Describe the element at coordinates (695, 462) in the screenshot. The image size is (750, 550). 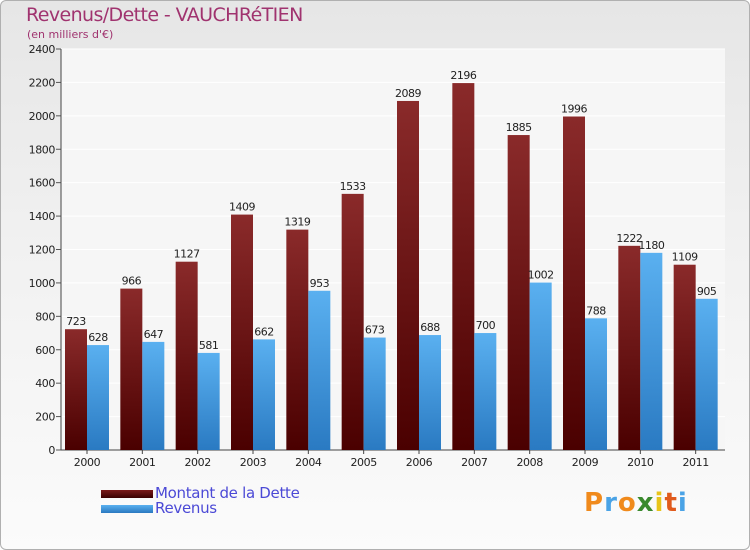
I see `x-tick-label: 2011` at that location.